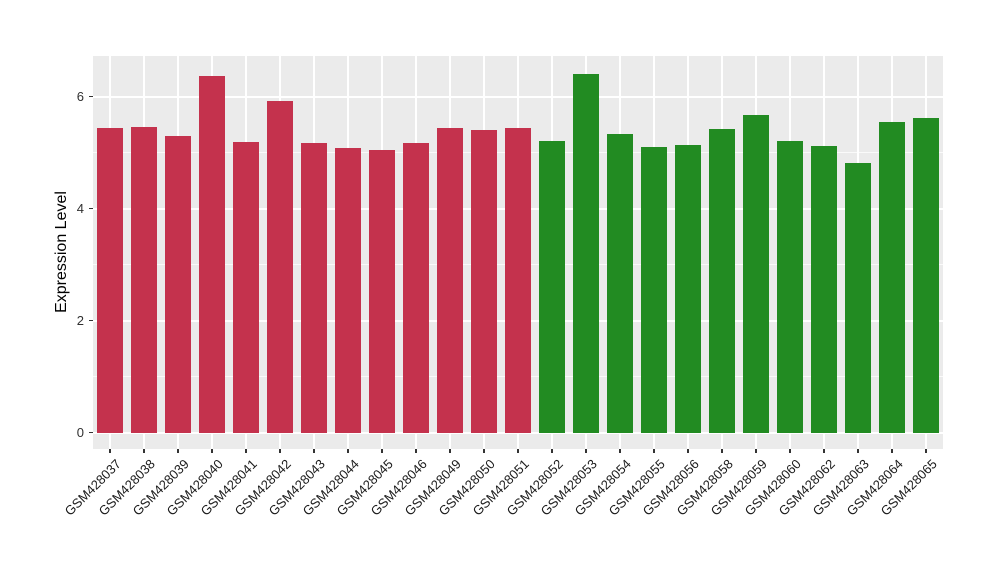 Image resolution: width=1000 pixels, height=580 pixels. Describe the element at coordinates (654, 289) in the screenshot. I see `bar-GSM428055` at that location.